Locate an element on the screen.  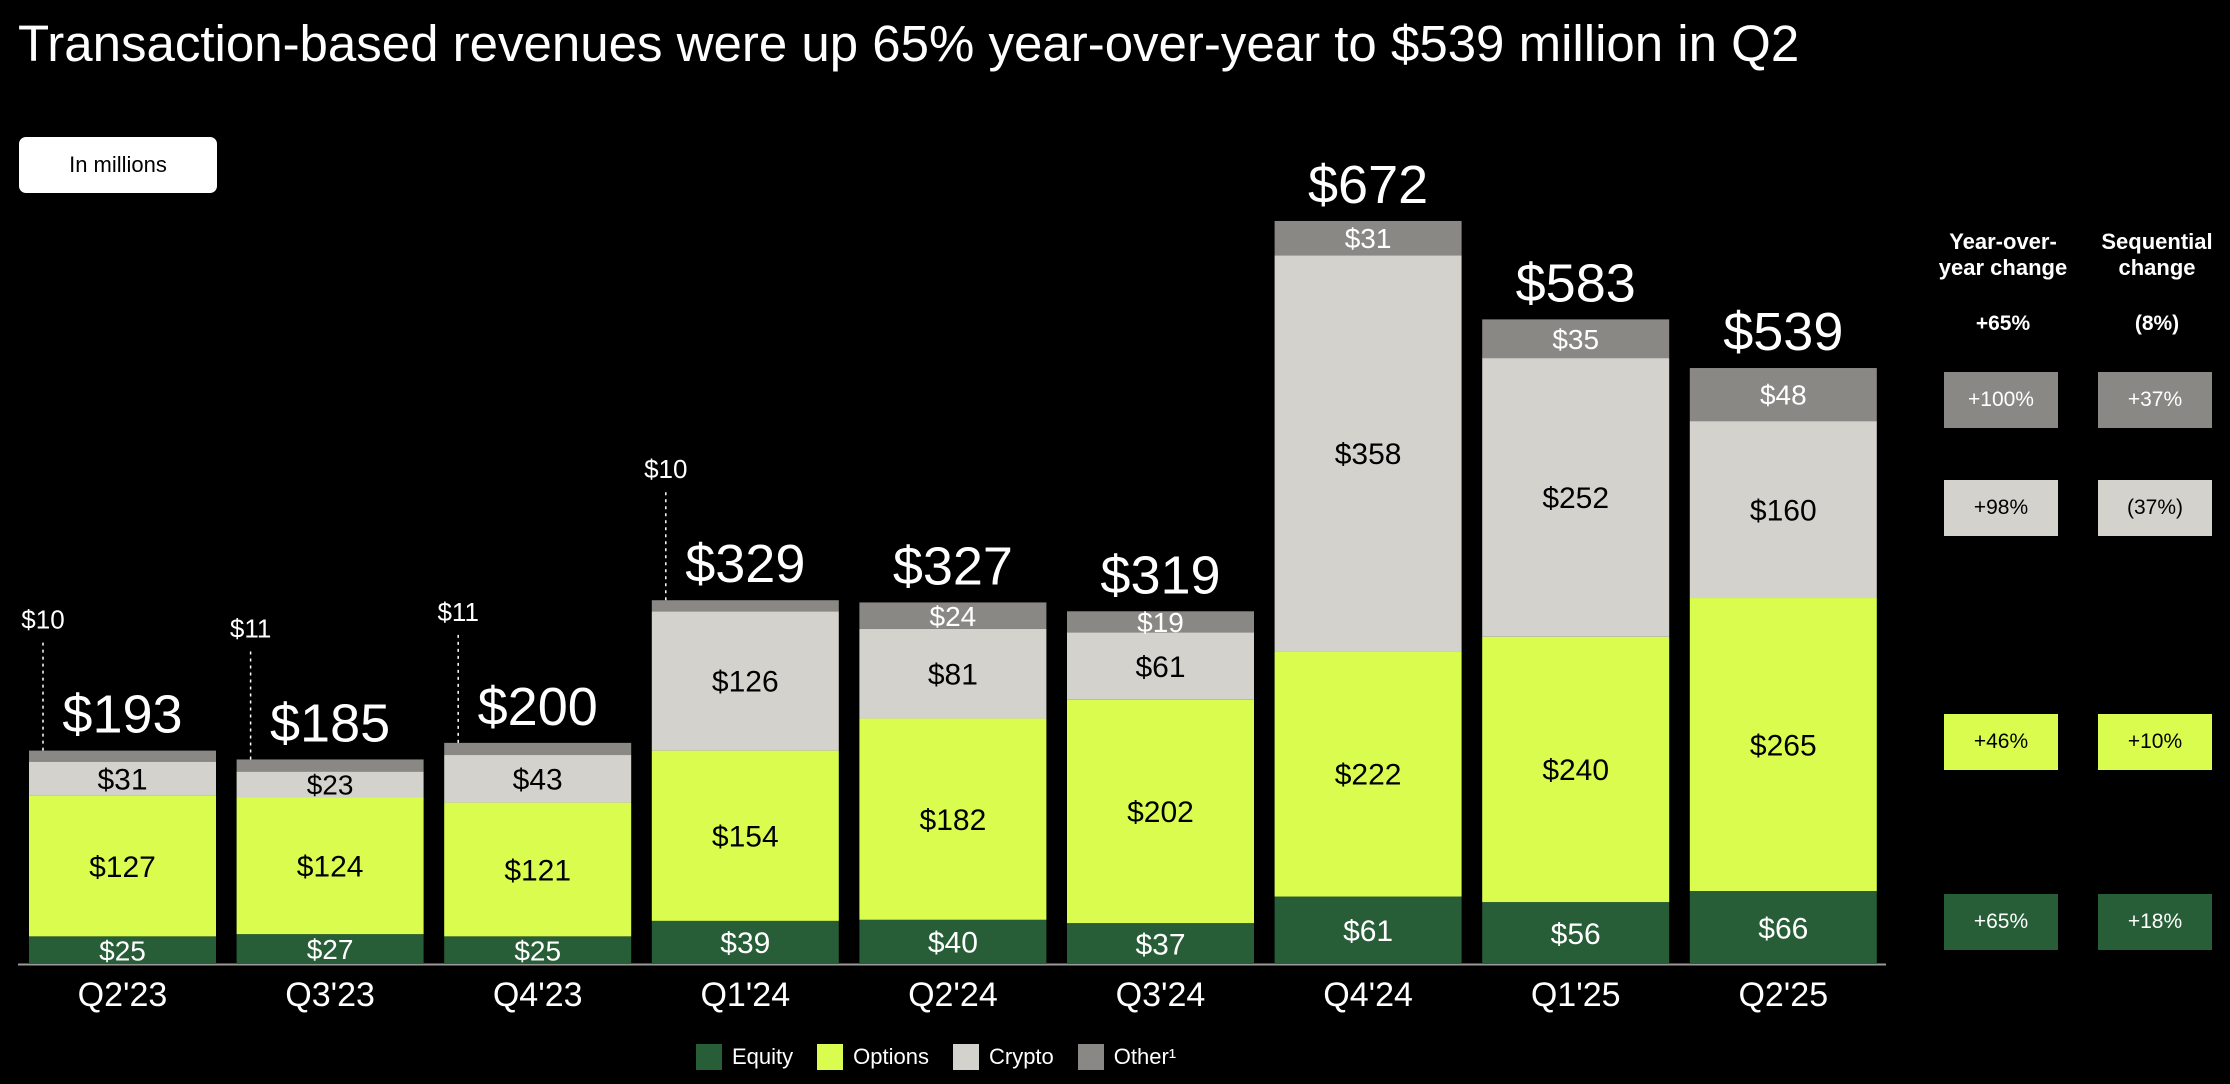
x-tick-label: Q1'25 is located at coordinates (1576, 995).